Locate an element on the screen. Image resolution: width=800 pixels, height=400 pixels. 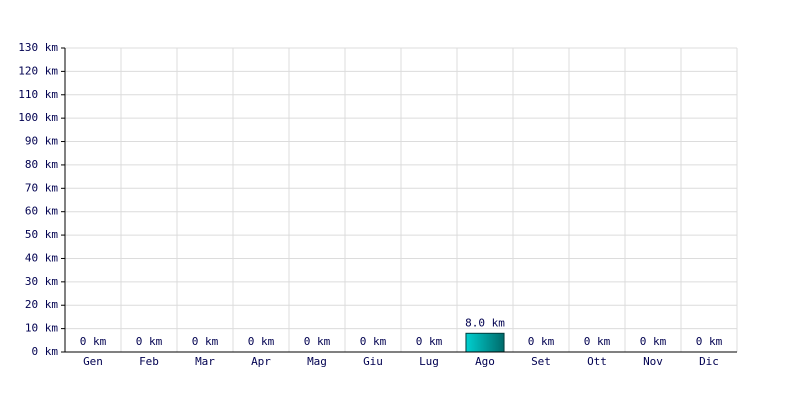
y-tick-label: 10 km is located at coordinates (41, 328).